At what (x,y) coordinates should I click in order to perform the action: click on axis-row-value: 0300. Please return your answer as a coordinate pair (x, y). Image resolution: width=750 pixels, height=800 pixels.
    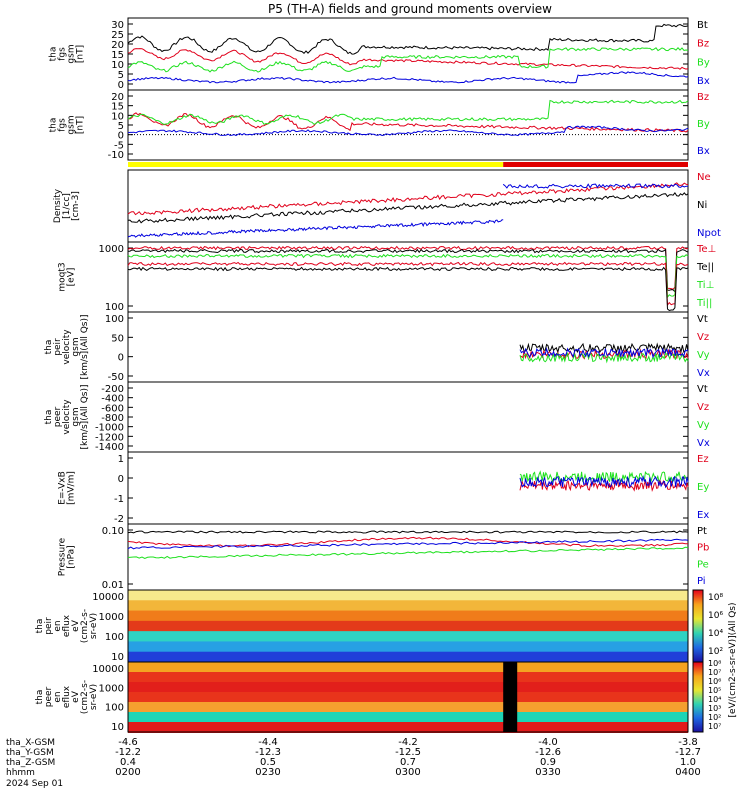
    Looking at the image, I should click on (407, 772).